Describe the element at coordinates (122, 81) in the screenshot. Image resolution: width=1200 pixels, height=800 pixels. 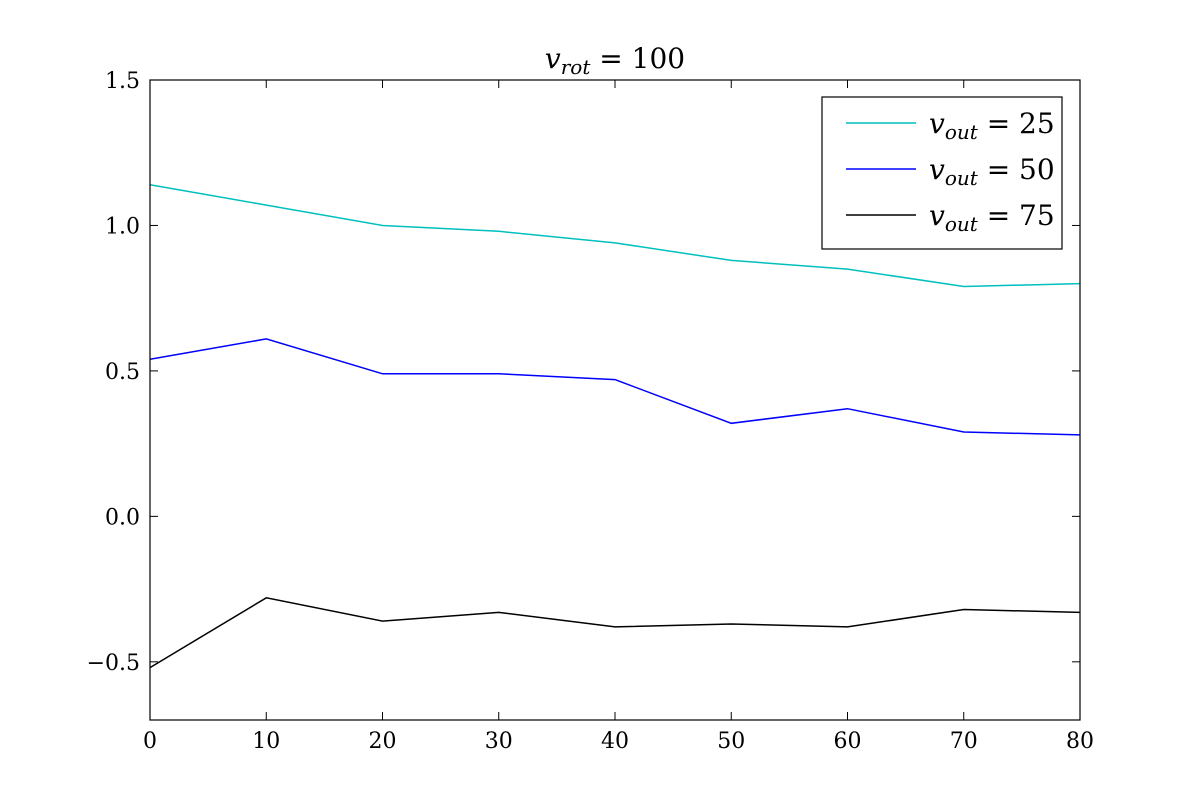
I see `y-tick-label: 1.5` at that location.